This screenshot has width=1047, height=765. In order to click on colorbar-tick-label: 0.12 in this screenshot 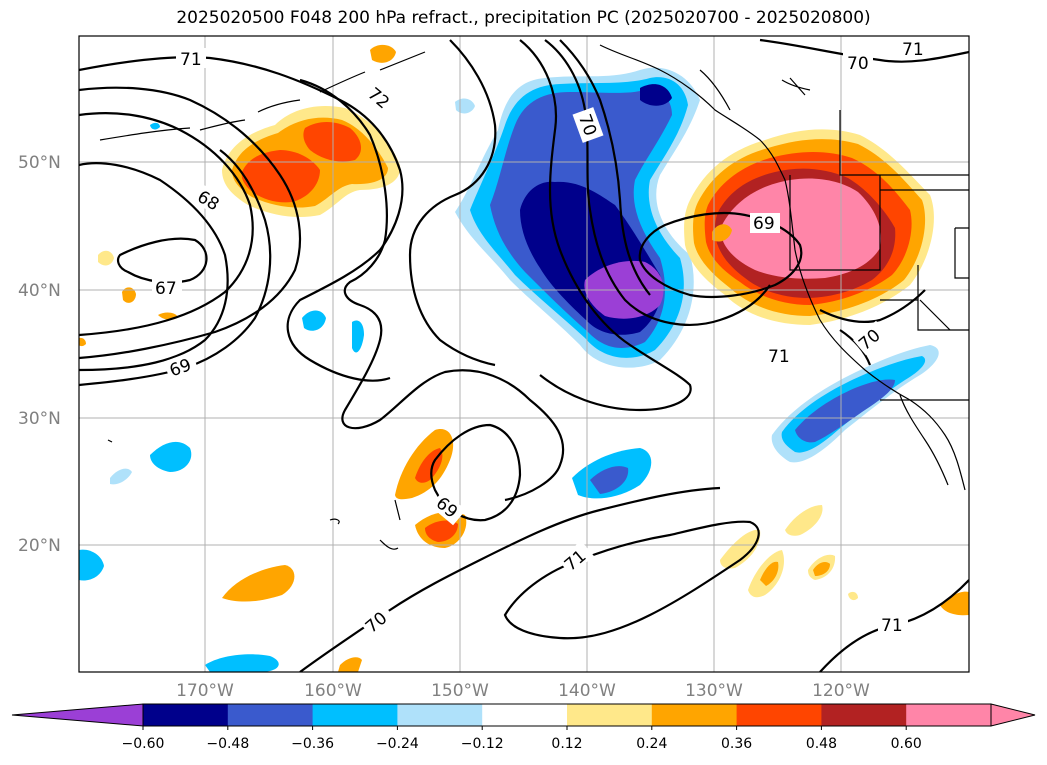, I will do `click(566, 744)`.